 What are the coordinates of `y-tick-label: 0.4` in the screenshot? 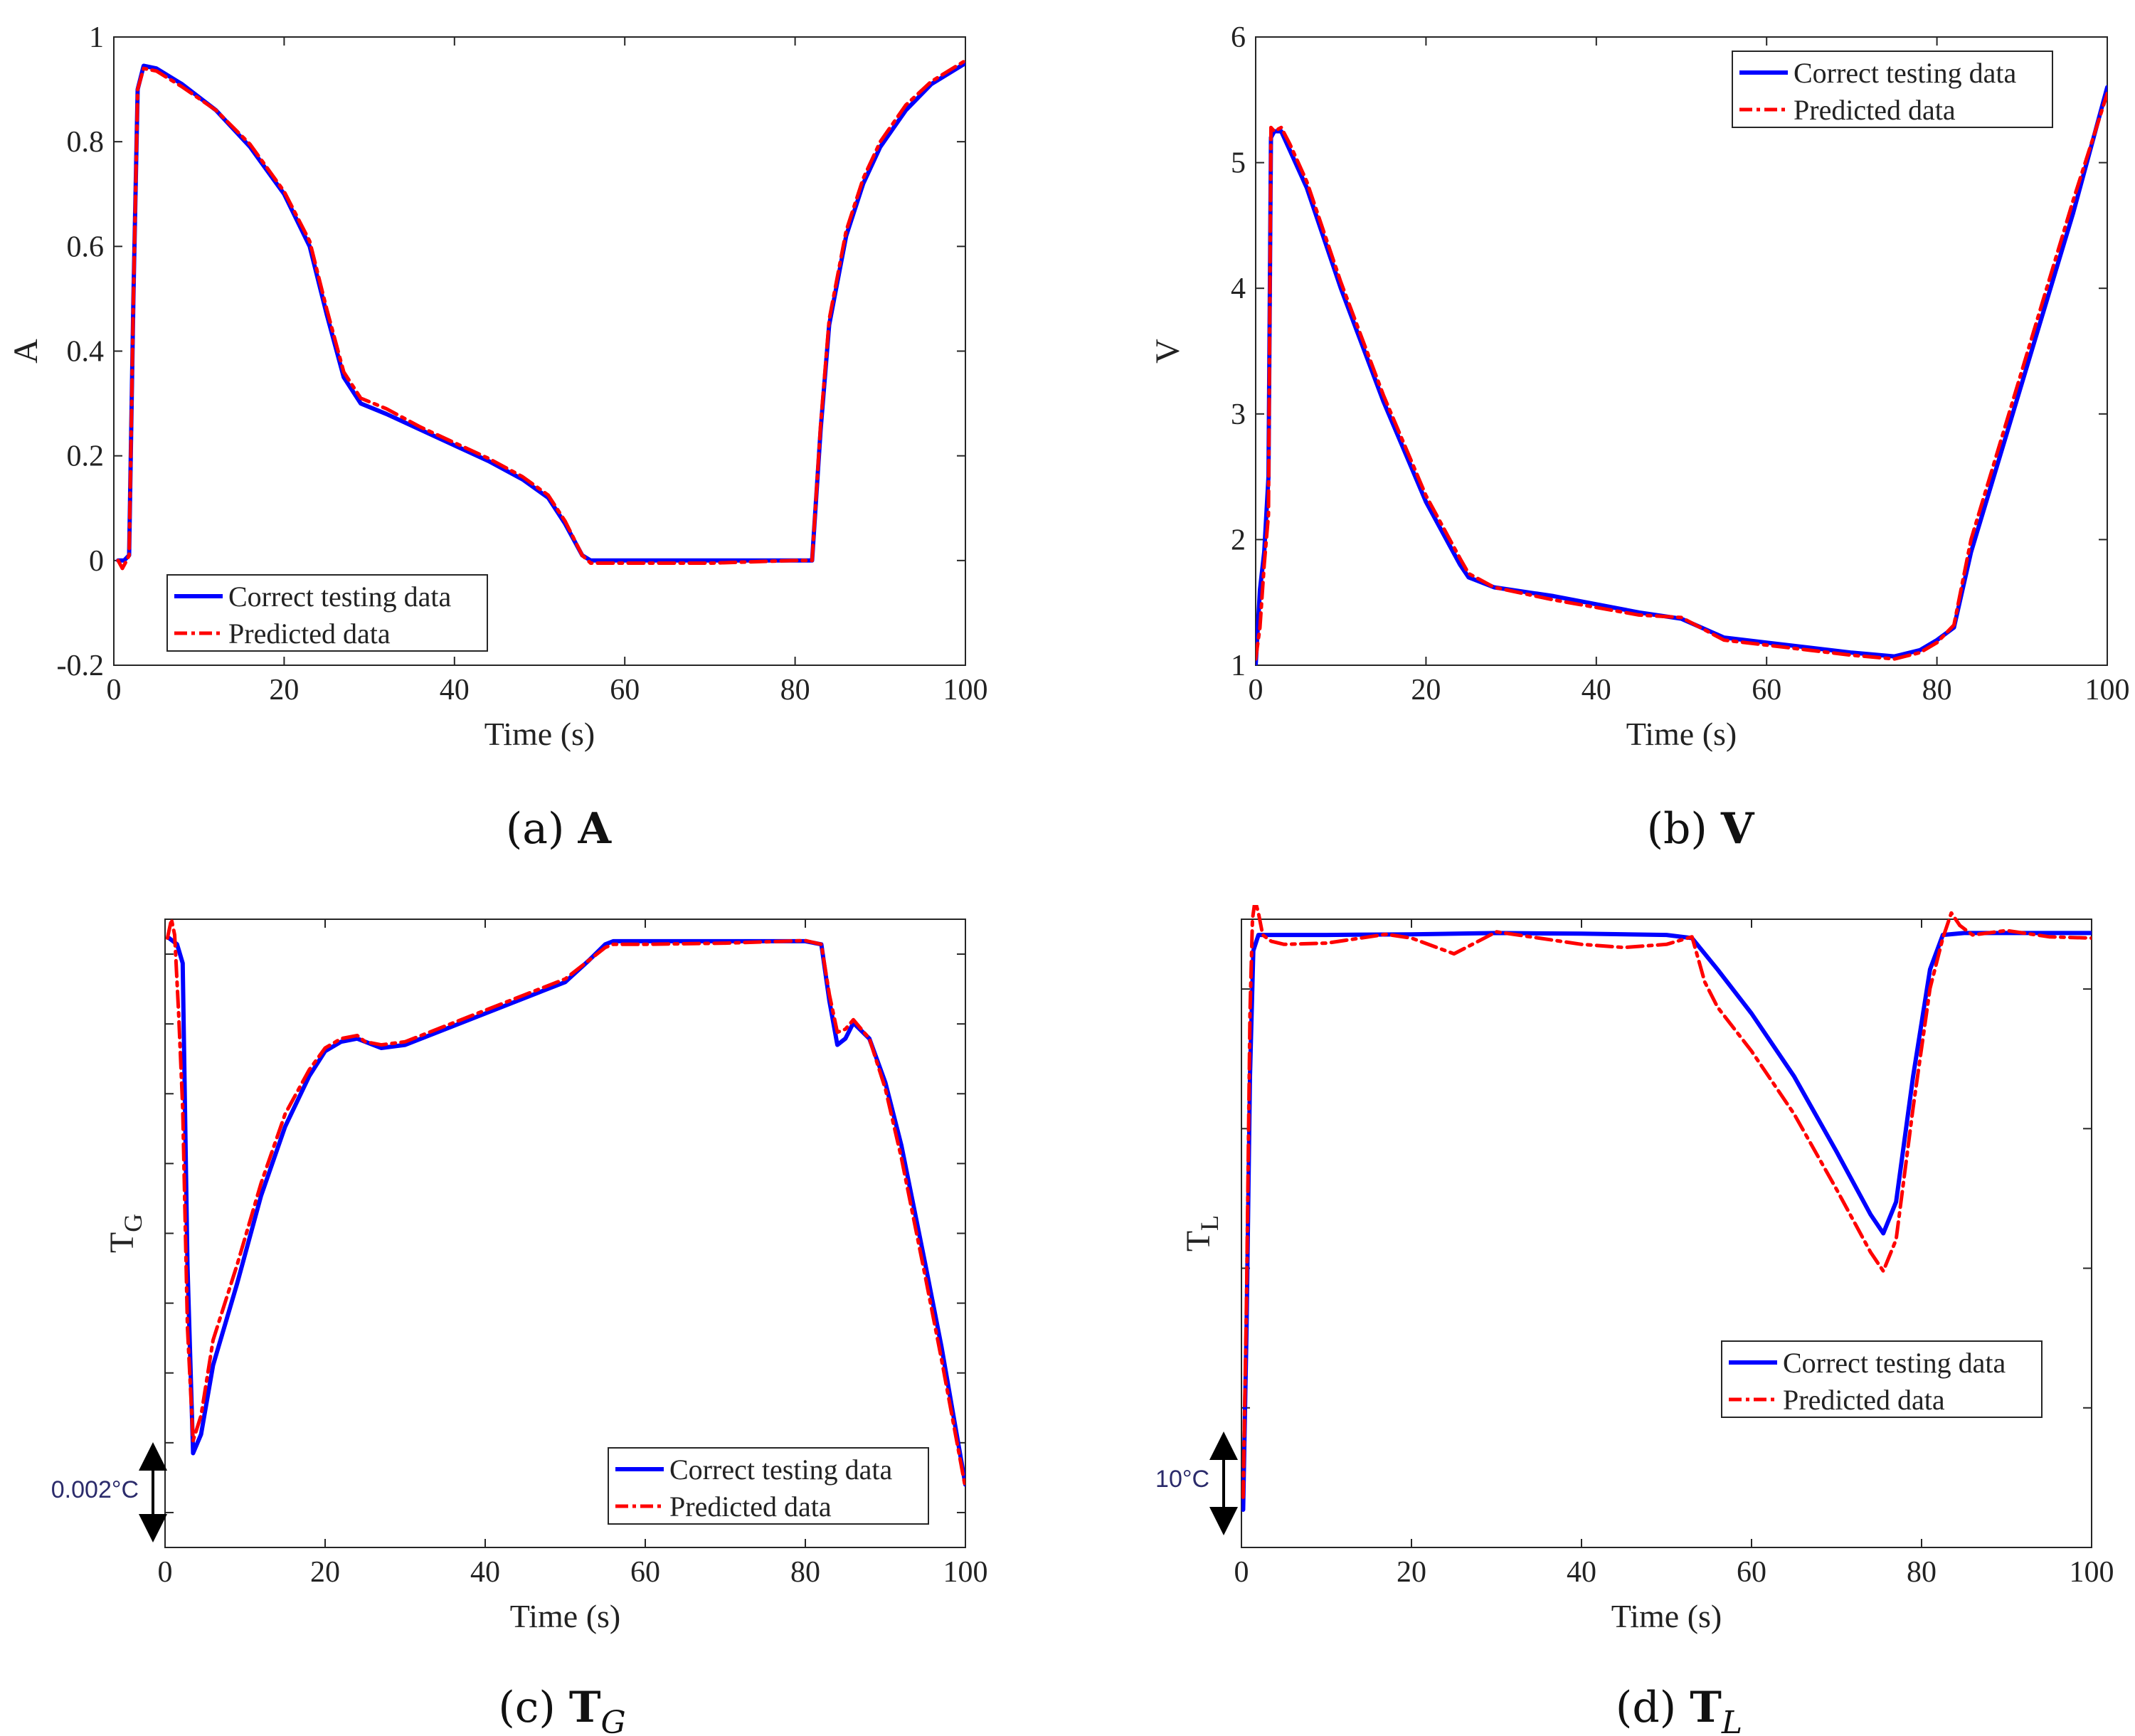 It's located at (86, 353).